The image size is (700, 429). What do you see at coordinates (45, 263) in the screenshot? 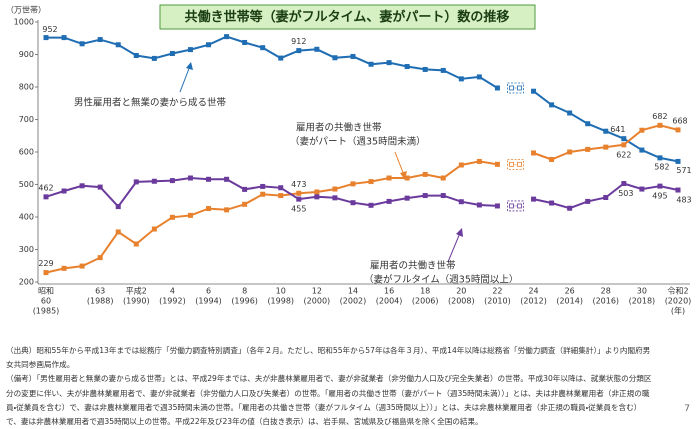
I see `data-label: 229` at bounding box center [45, 263].